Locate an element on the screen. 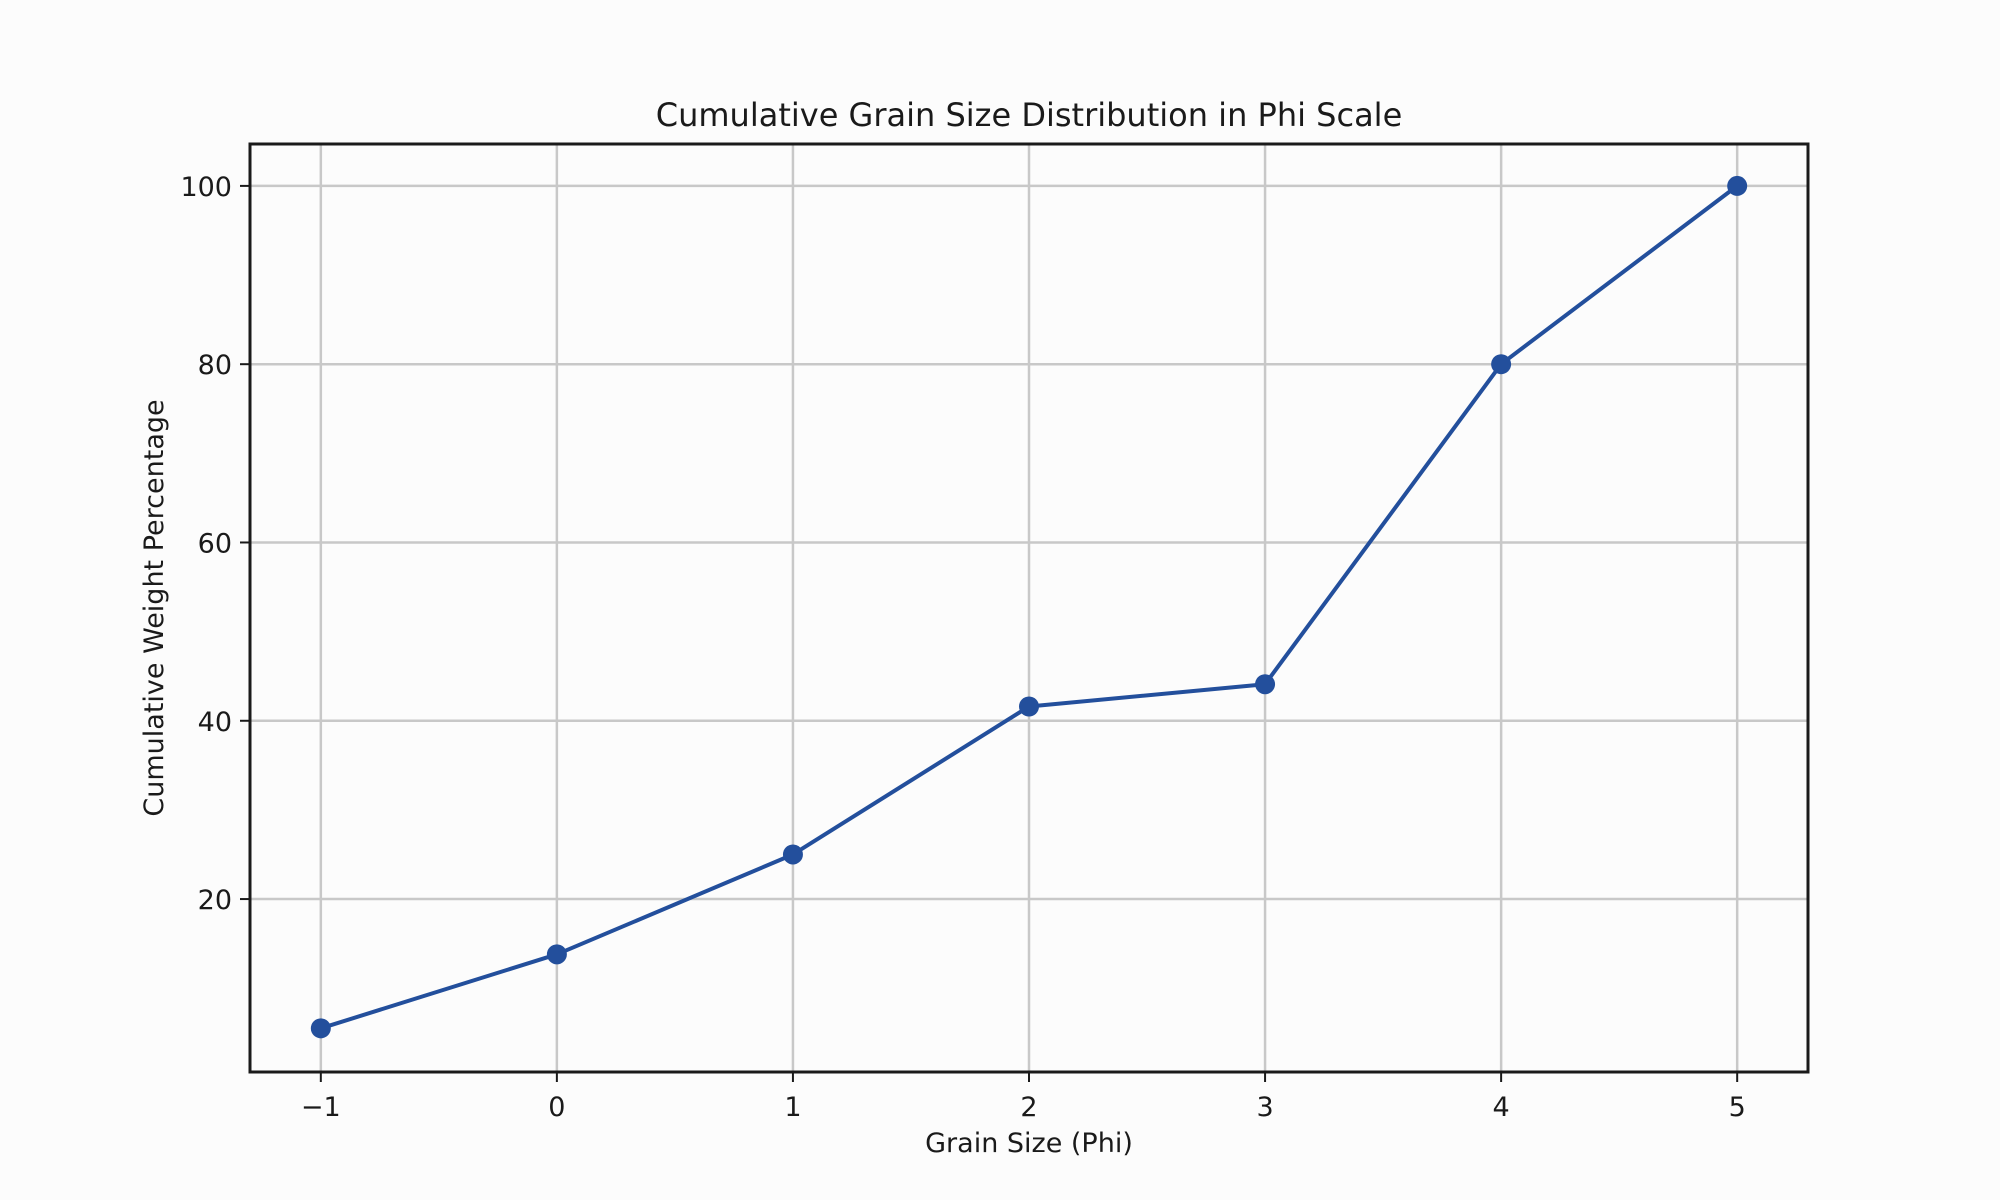  y-tick-label: 60 is located at coordinates (215, 543).